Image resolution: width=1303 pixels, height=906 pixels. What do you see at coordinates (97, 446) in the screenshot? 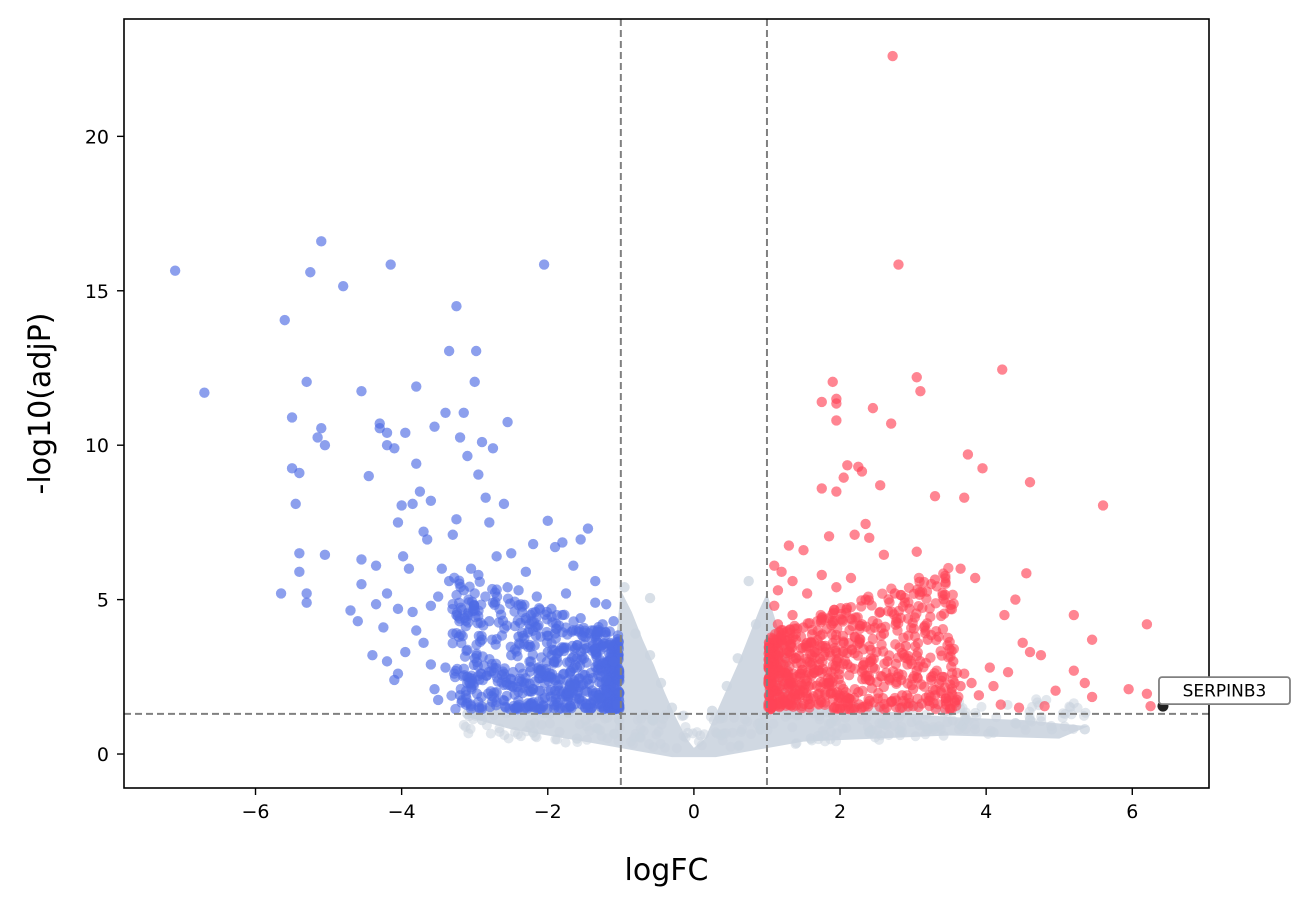
I see `y-tick-label: 10` at bounding box center [97, 446].